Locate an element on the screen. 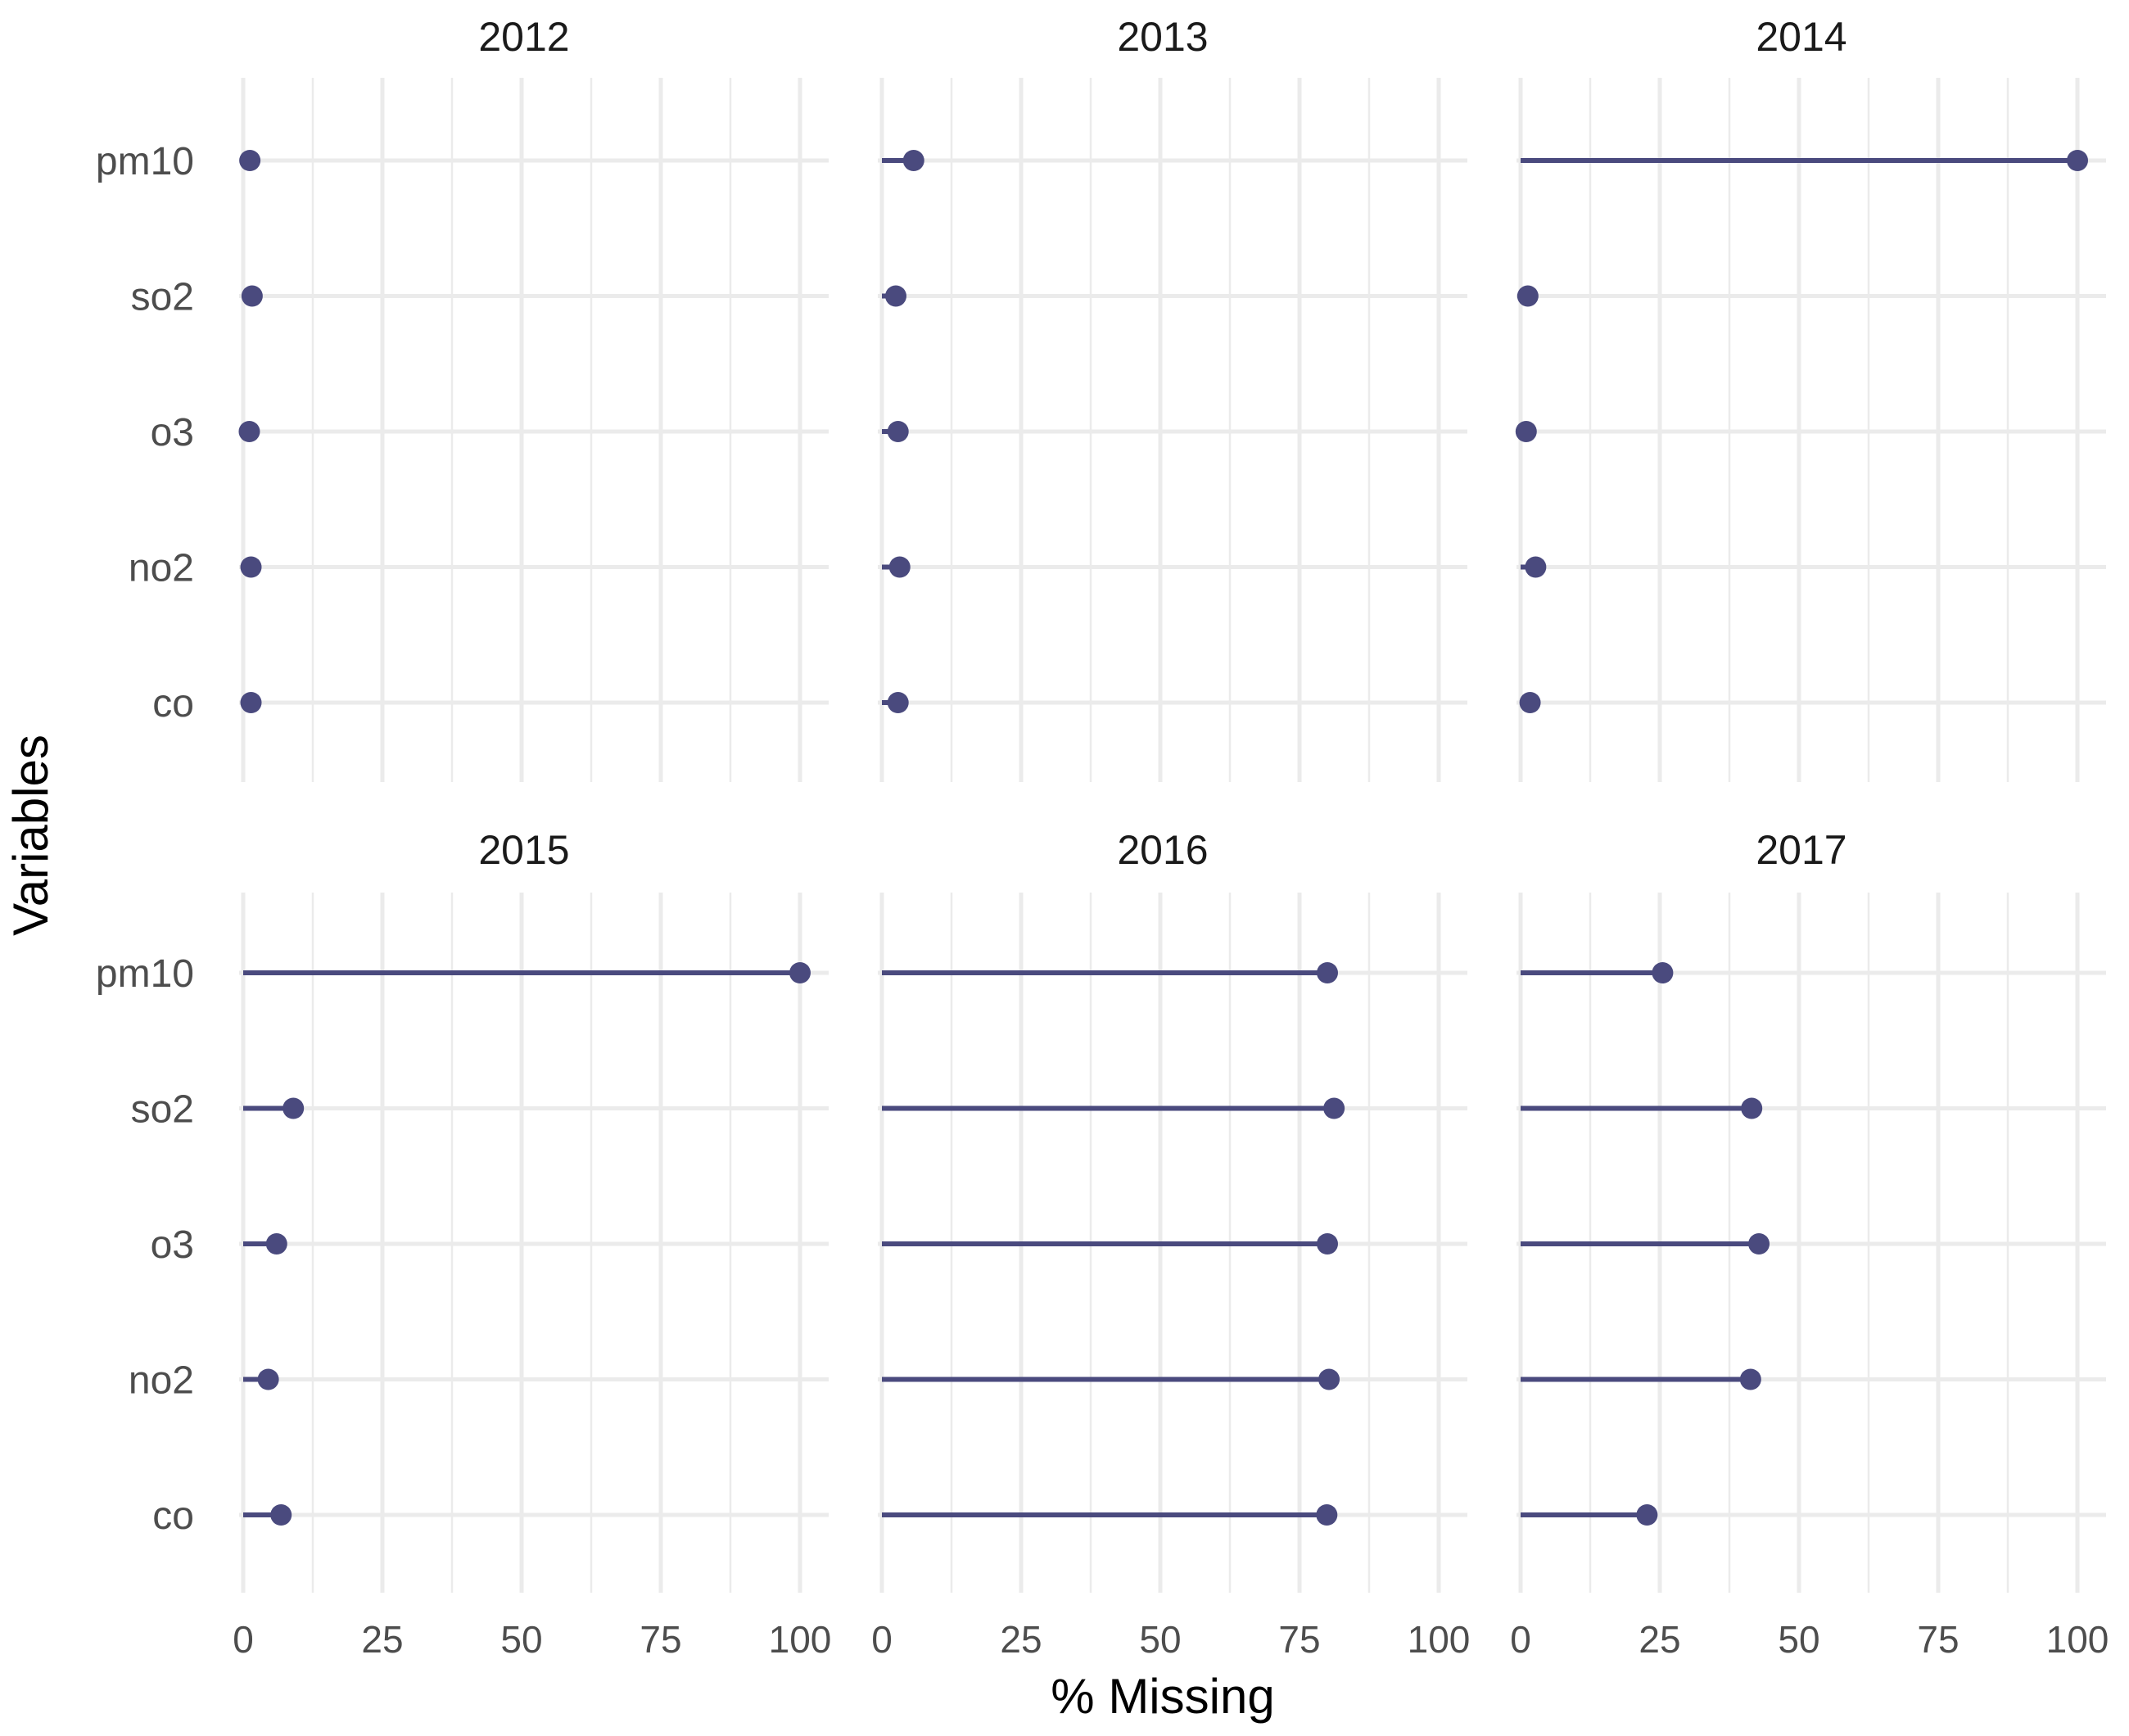 This screenshot has width=2129, height=1736. panel-title: 2017 is located at coordinates (1801, 850).